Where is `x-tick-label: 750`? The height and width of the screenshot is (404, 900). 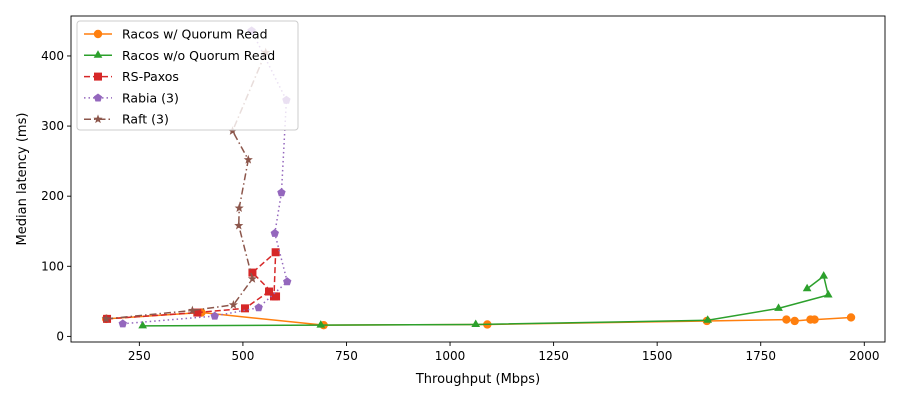
x-tick-label: 750 is located at coordinates (346, 356).